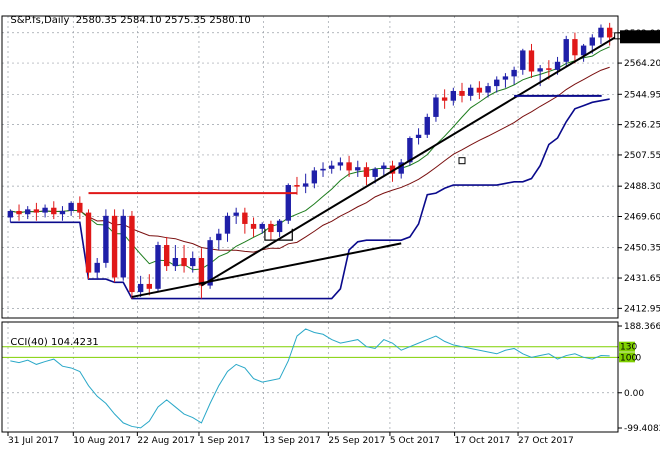 The height and width of the screenshot is (450, 660). I want to click on x-tick-label: 22 Aug 2017, so click(166, 441).